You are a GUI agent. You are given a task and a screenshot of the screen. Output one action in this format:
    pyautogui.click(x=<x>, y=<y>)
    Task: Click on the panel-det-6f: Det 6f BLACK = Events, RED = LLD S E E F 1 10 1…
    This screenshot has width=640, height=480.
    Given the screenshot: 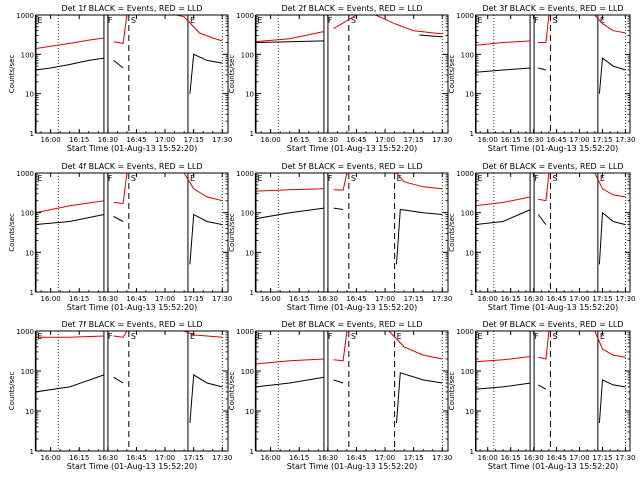 What is the action you would take?
    pyautogui.click(x=542, y=237)
    